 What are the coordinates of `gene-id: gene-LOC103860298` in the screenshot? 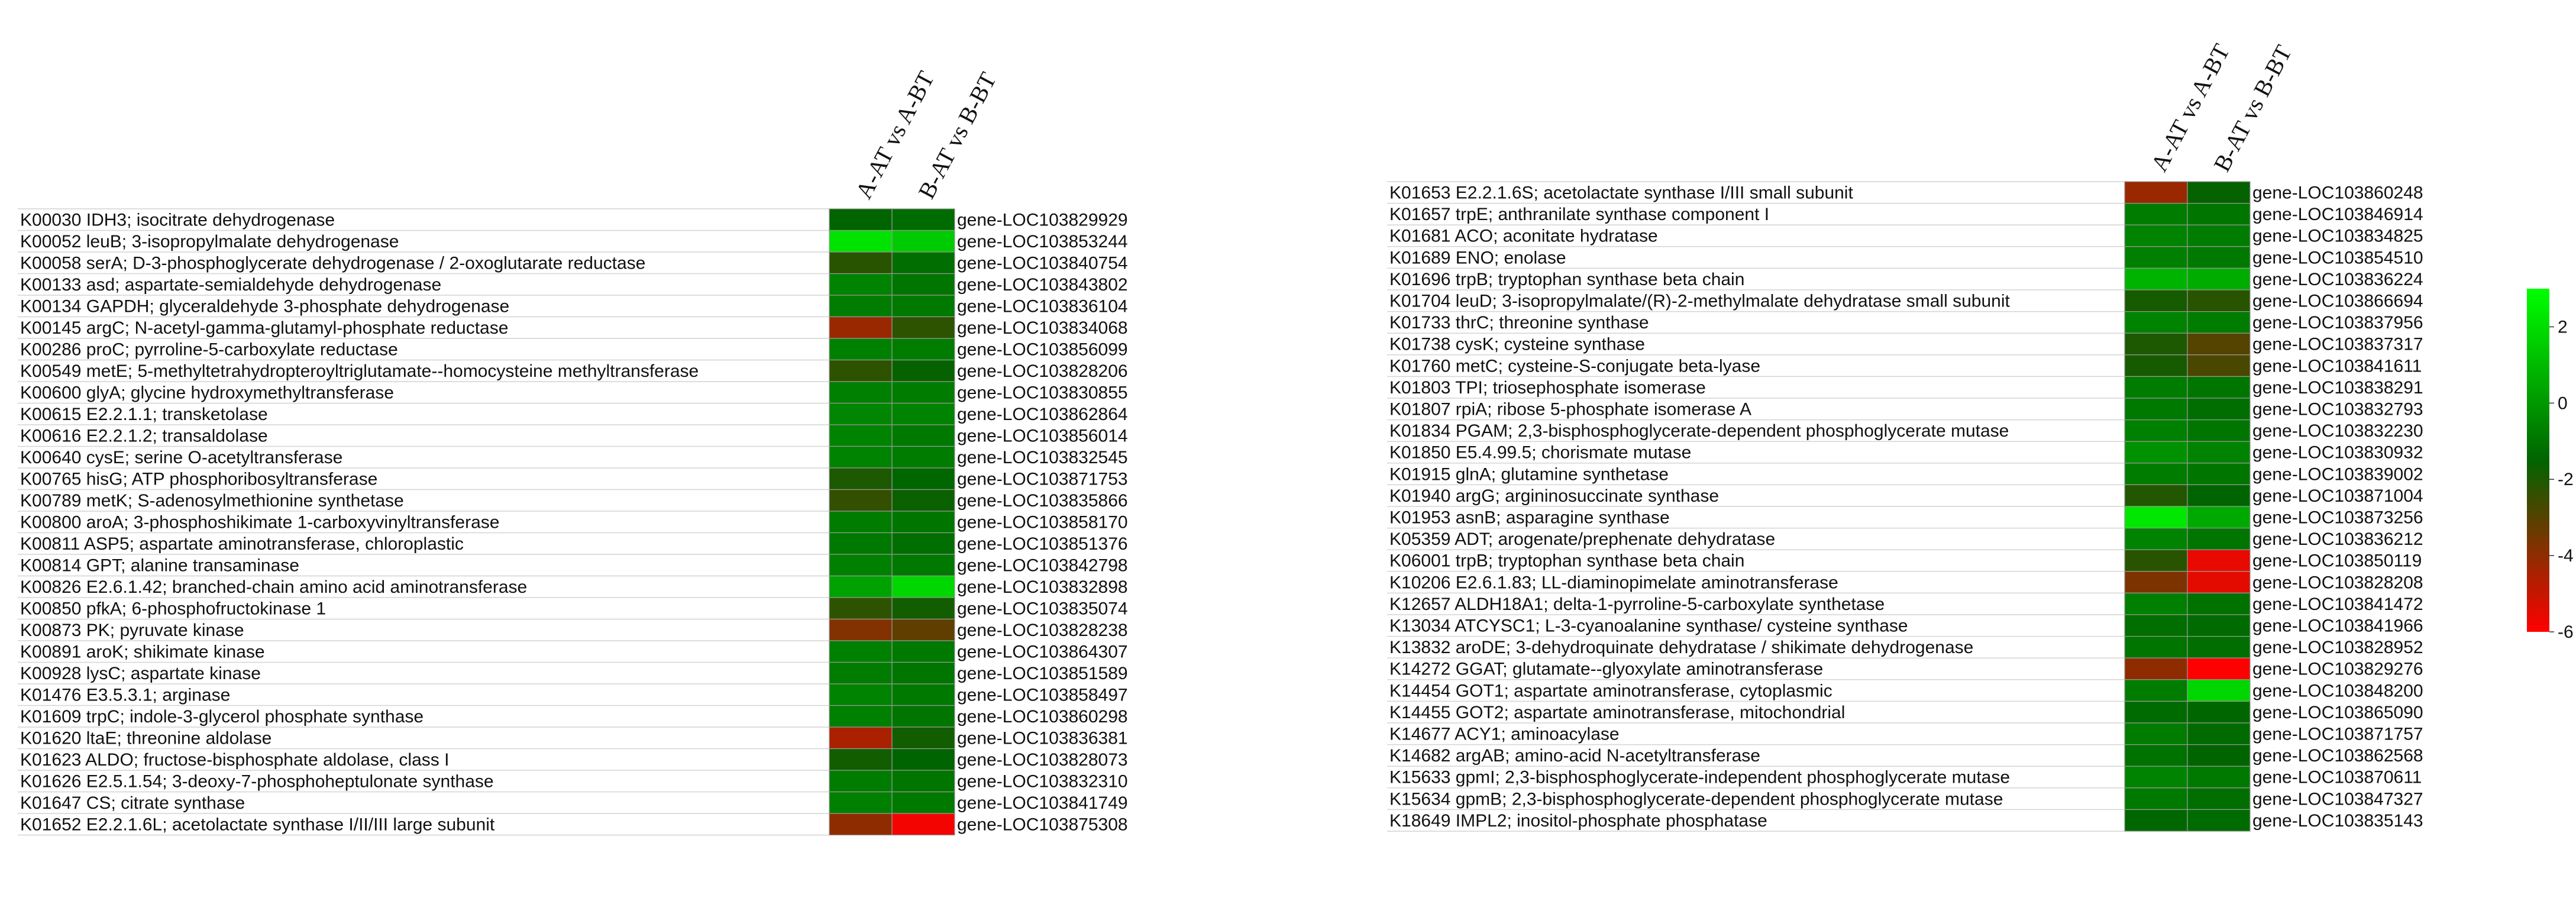 It's located at (1042, 717).